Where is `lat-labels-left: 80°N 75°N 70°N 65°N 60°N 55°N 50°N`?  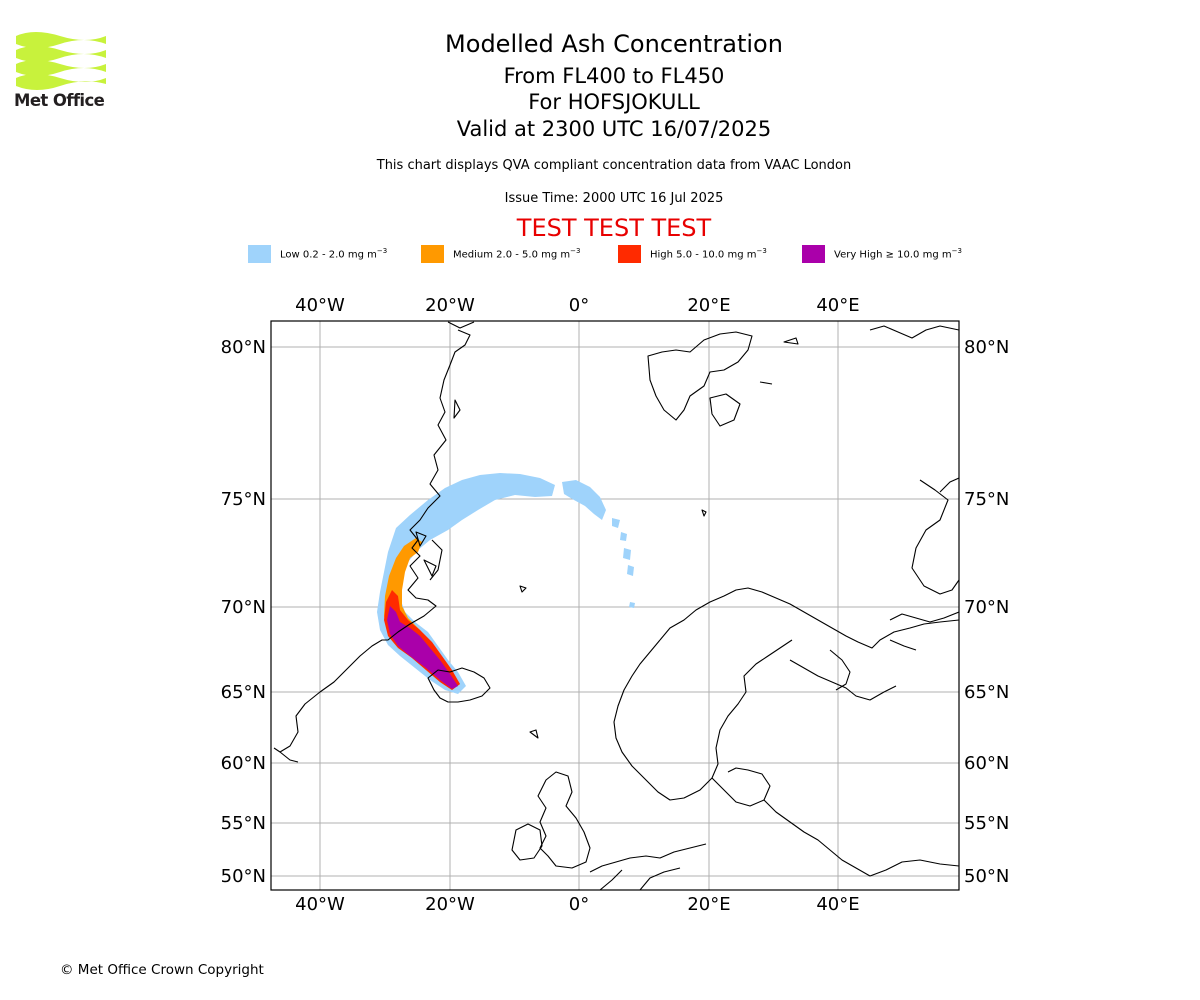
lat-labels-left: 80°N 75°N 70°N 65°N 60°N 55°N 50°N is located at coordinates (243, 612).